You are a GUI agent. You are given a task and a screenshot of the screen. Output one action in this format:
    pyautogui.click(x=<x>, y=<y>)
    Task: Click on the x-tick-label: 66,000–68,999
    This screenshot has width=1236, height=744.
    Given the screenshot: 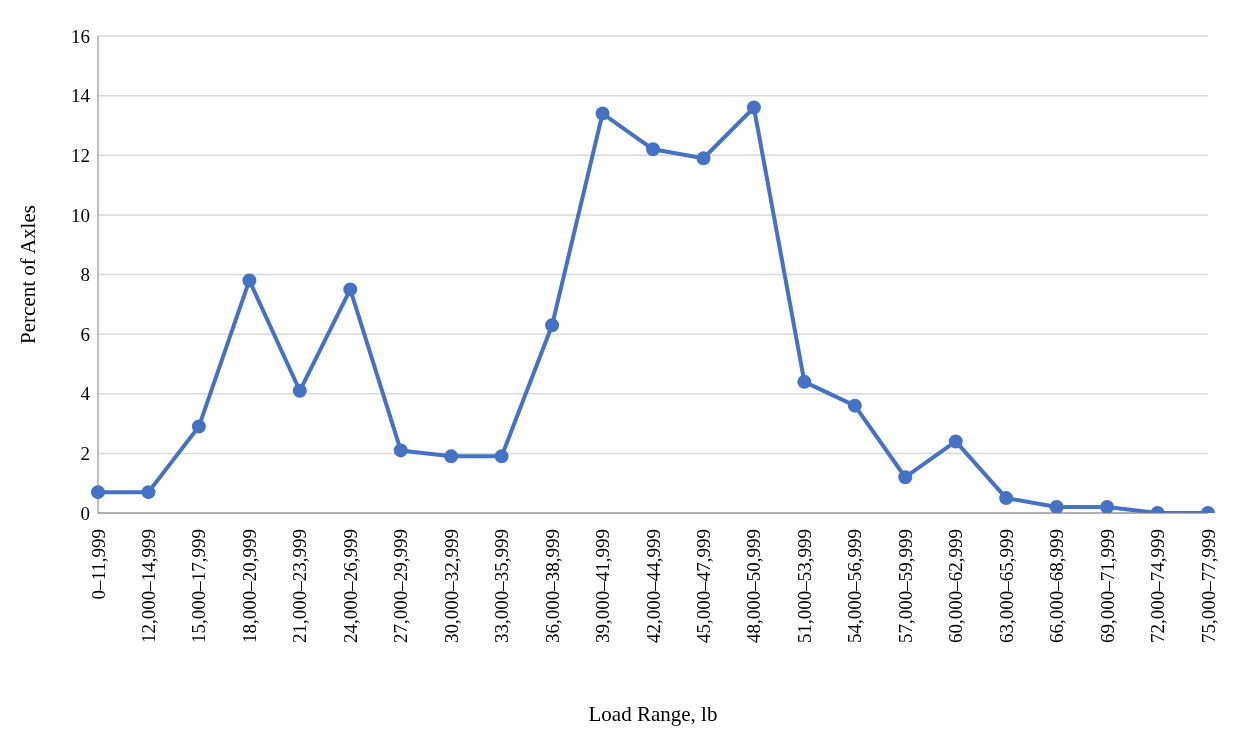 What is the action you would take?
    pyautogui.click(x=1057, y=586)
    